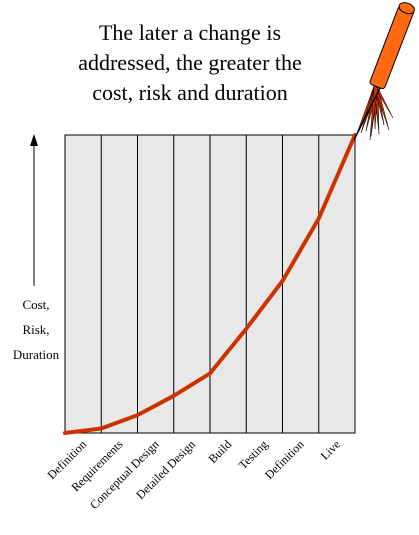 This screenshot has height=535, width=419. I want to click on rocket-trail, so click(369, 110).